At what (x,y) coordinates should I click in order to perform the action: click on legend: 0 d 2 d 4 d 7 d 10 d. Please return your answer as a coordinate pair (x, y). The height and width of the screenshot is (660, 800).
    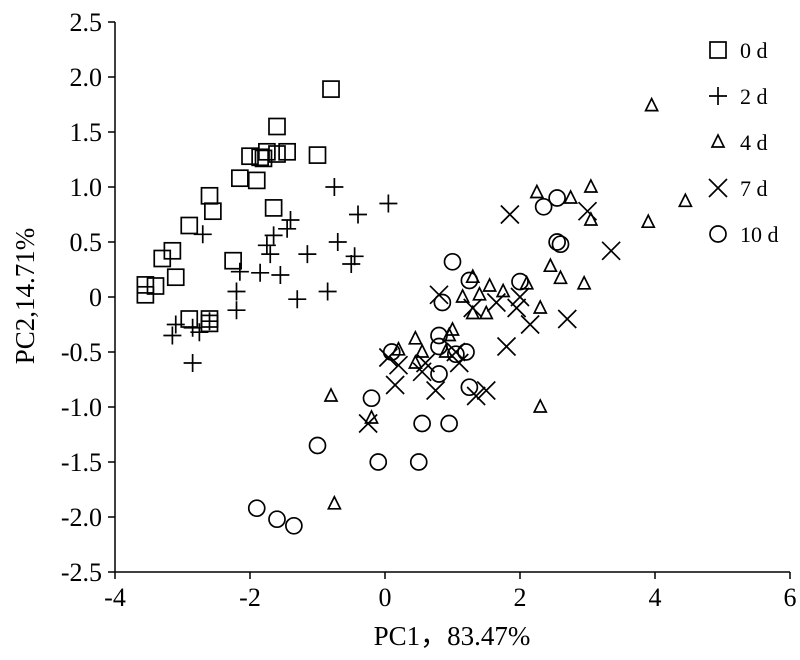
    Looking at the image, I should click on (743, 142).